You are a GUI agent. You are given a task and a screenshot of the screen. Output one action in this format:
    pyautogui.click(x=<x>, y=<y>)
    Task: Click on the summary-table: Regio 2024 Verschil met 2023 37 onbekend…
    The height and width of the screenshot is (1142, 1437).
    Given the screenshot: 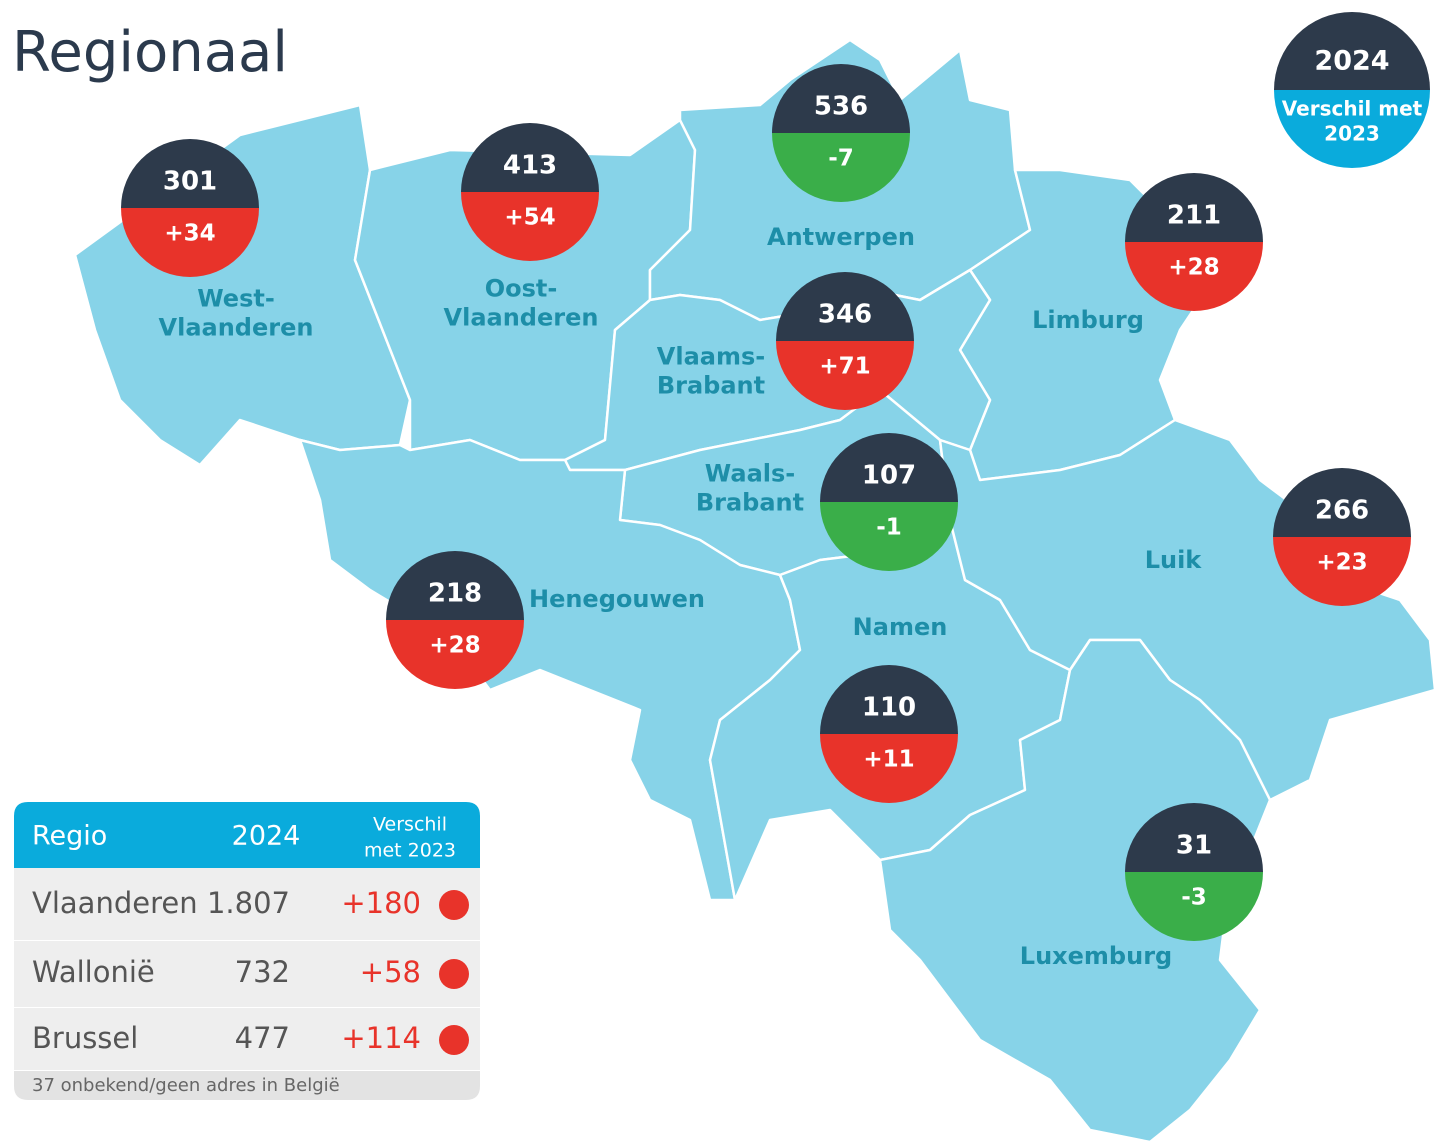 What is the action you would take?
    pyautogui.click(x=247, y=951)
    